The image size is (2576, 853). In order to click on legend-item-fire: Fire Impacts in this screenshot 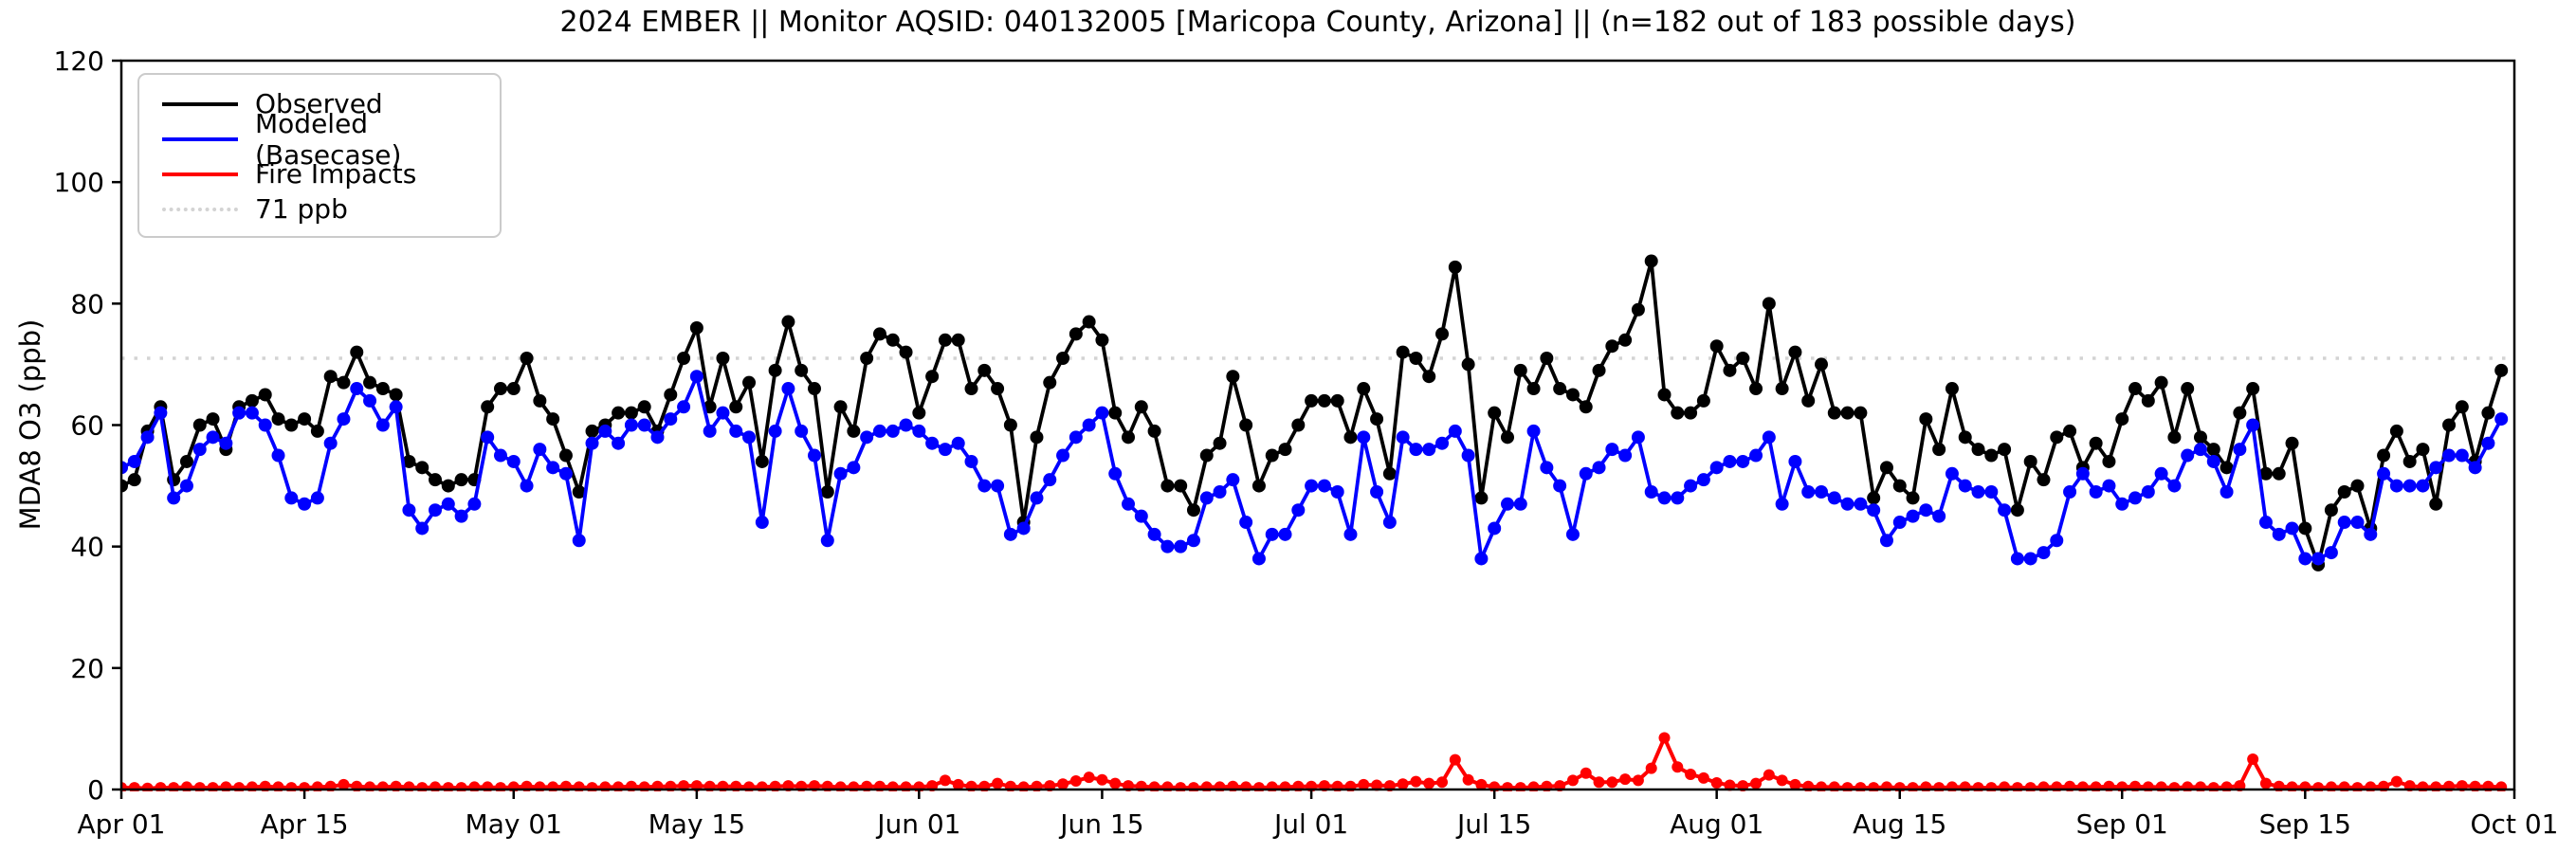, I will do `click(331, 173)`.